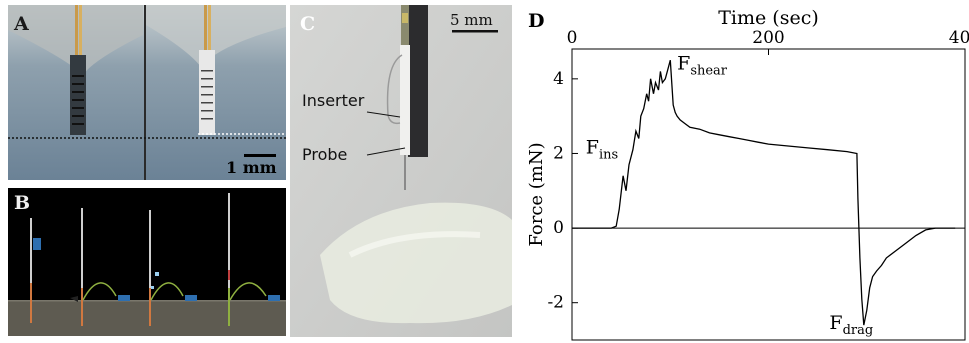  What do you see at coordinates (555, 303) in the screenshot?
I see `y-tick-label: -2` at bounding box center [555, 303].